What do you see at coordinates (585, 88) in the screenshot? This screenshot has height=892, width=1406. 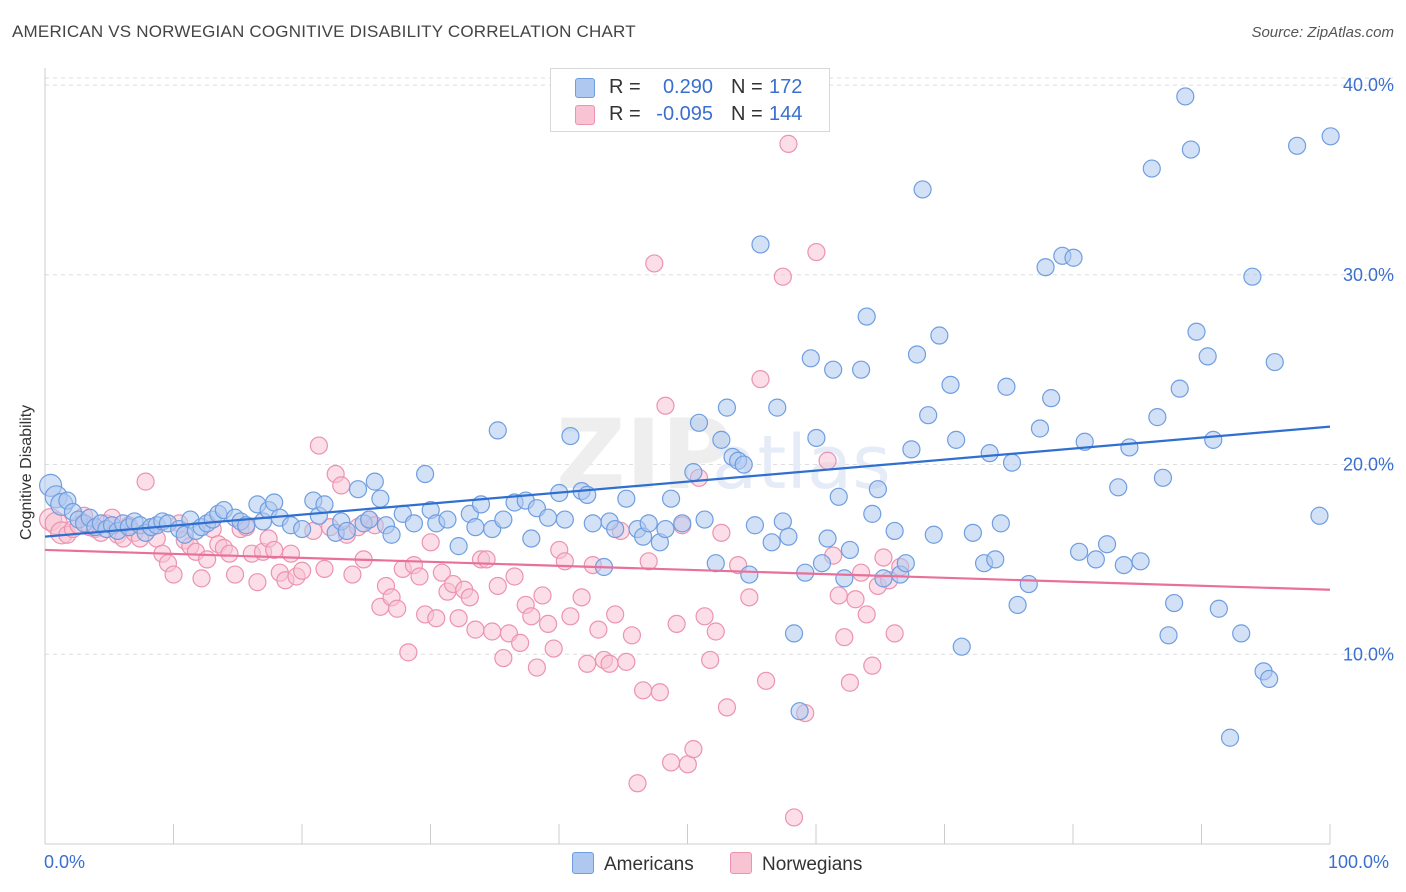 I see `americans-swatch` at bounding box center [585, 88].